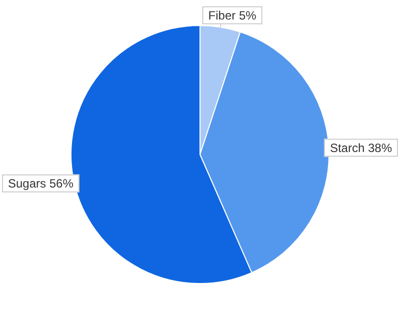 The width and height of the screenshot is (400, 309). Describe the element at coordinates (41, 183) in the screenshot. I see `slice-label: Sugars 56%` at that location.